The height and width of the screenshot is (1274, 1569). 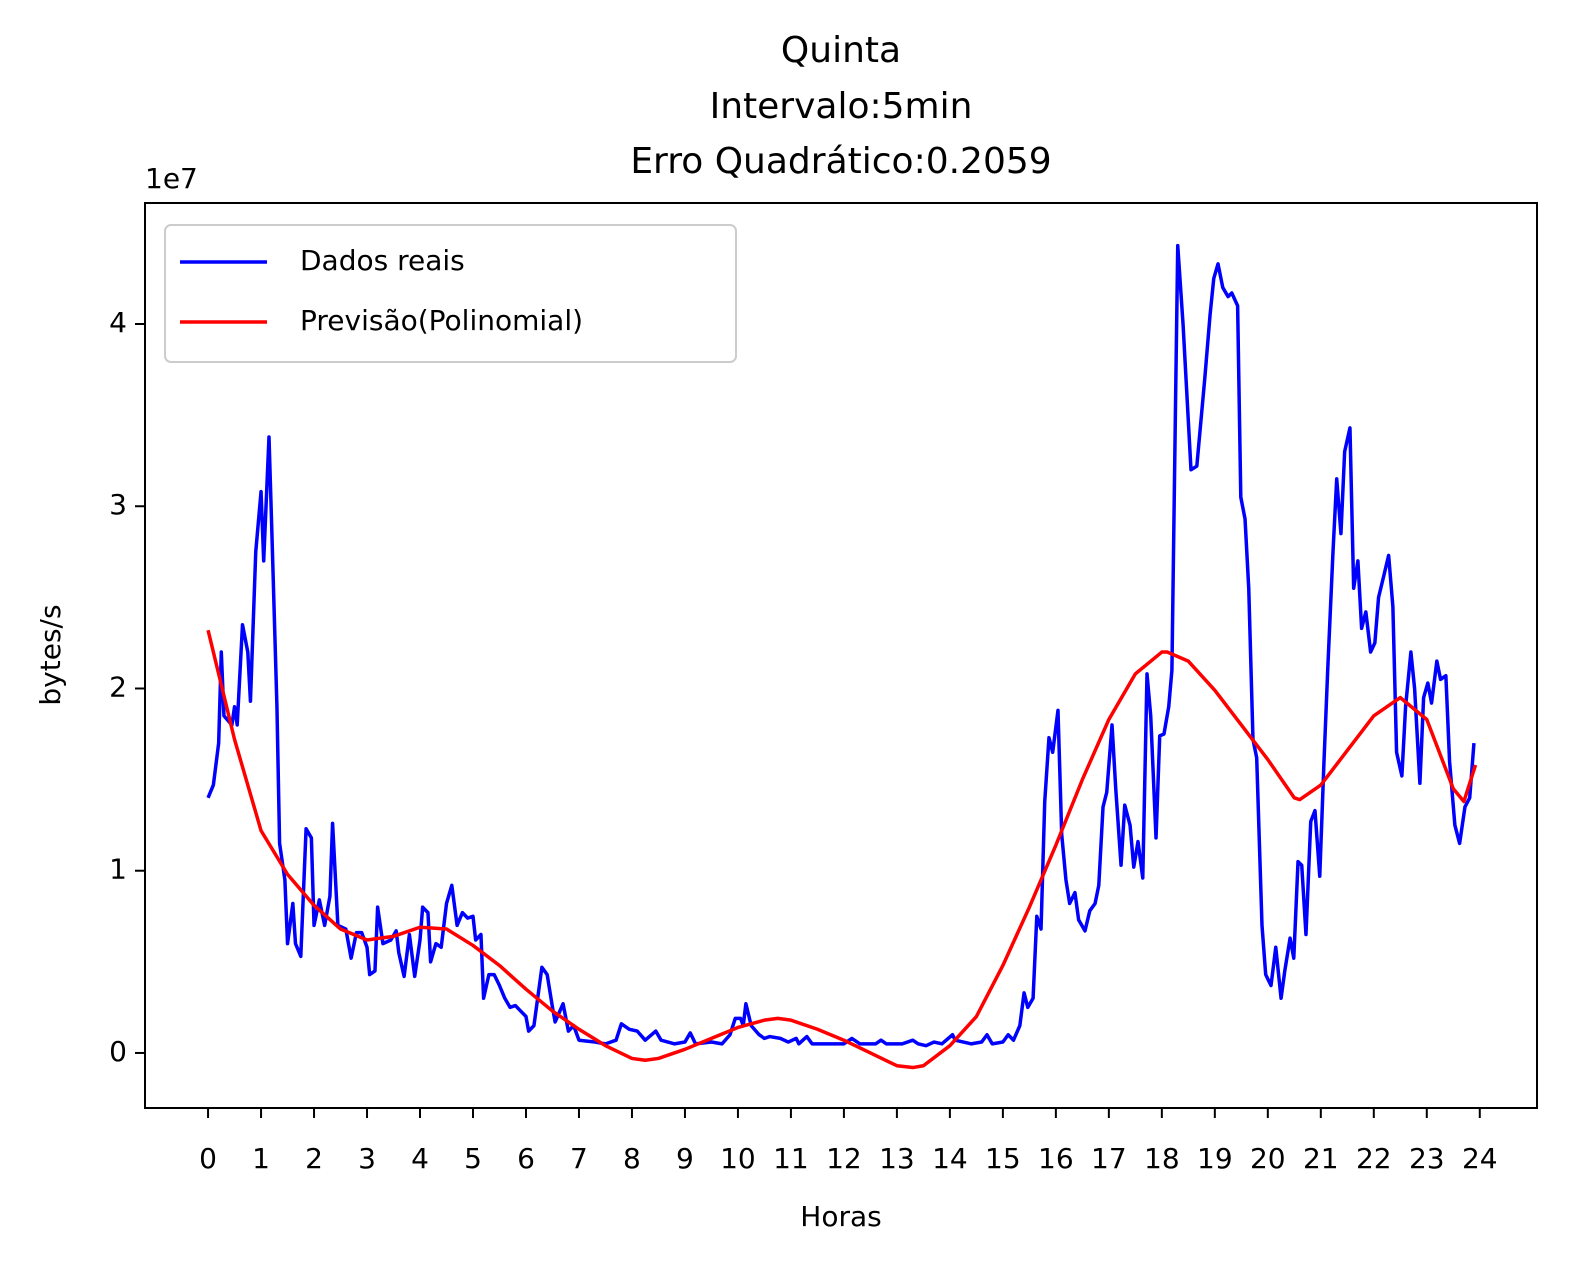 What do you see at coordinates (382, 260) in the screenshot?
I see `legend-label: Dados reais` at bounding box center [382, 260].